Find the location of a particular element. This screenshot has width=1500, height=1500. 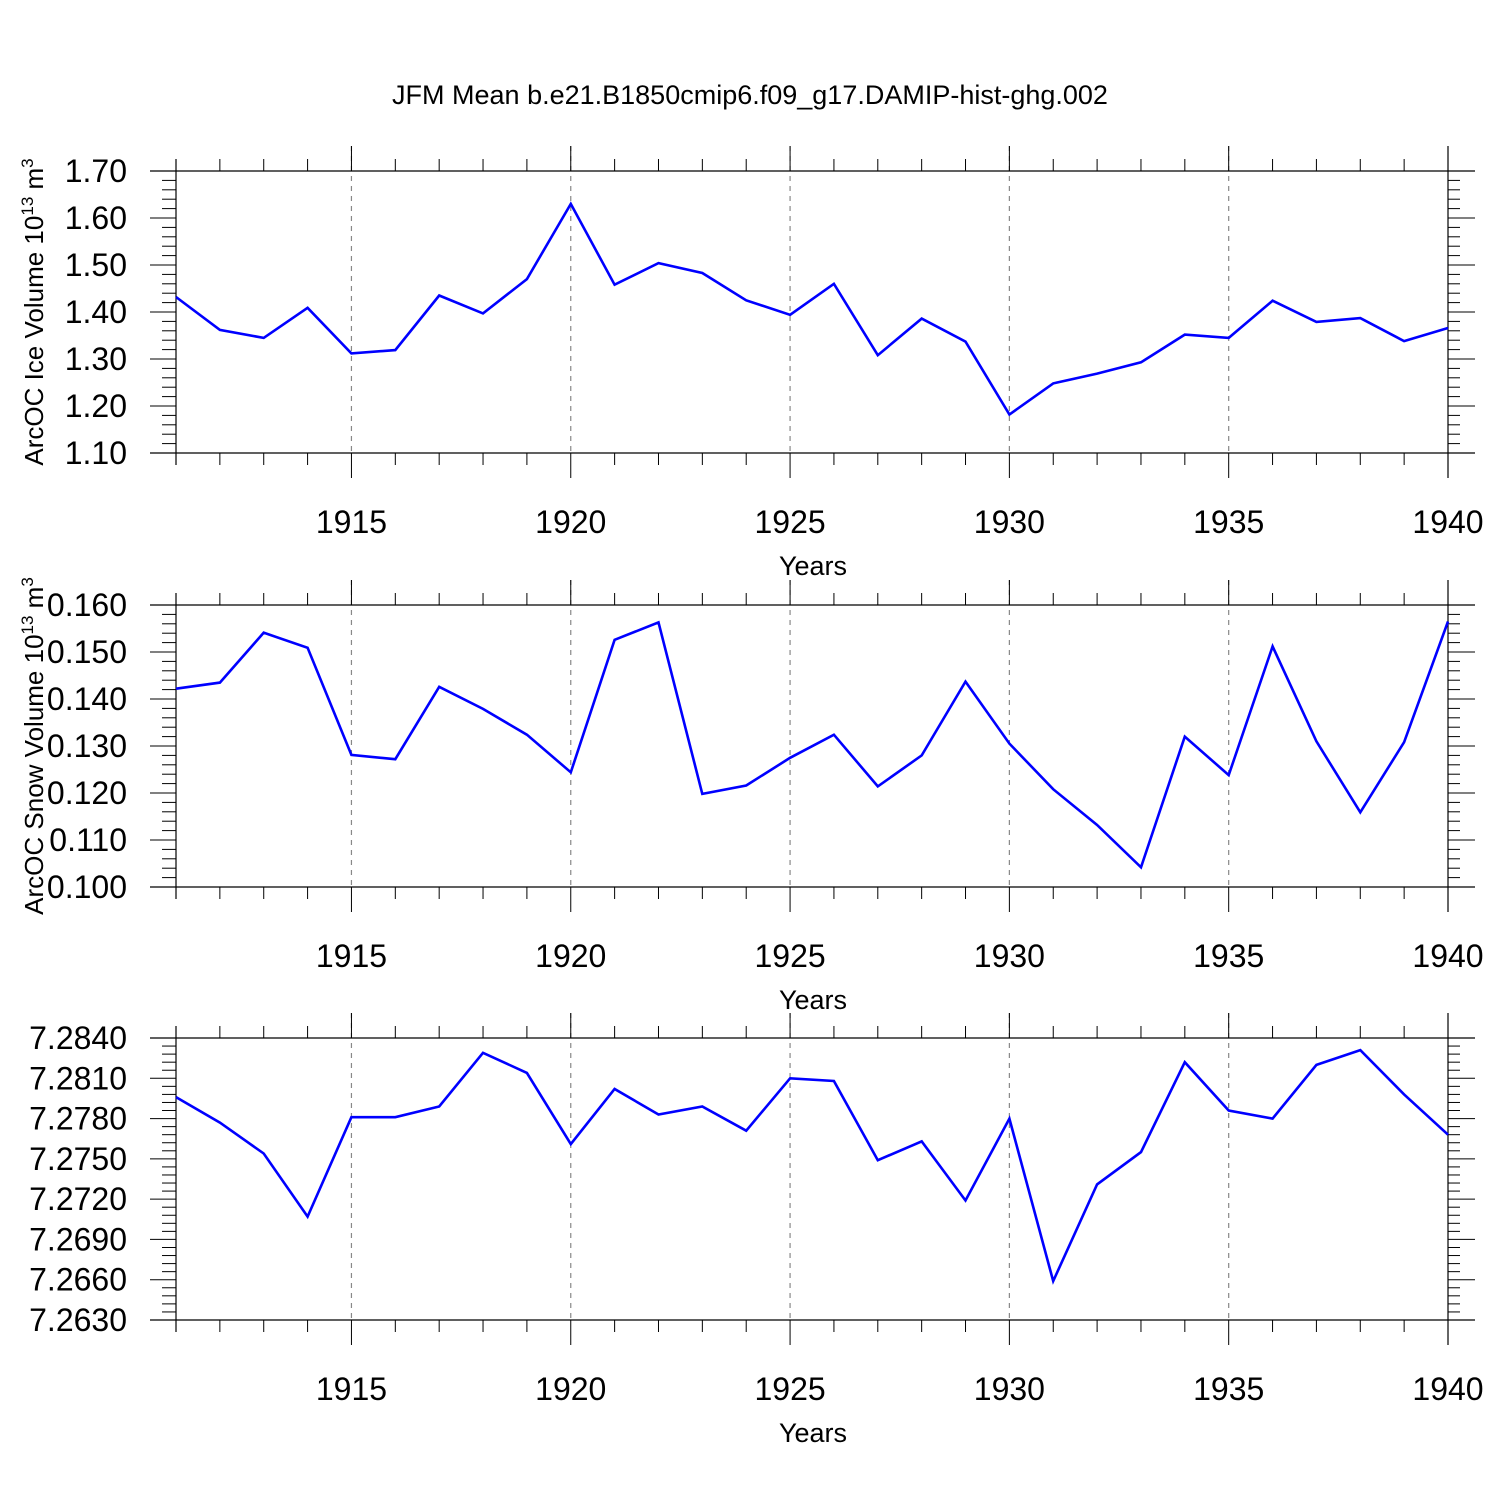

y-tick-label: 1.70 is located at coordinates (96, 171).